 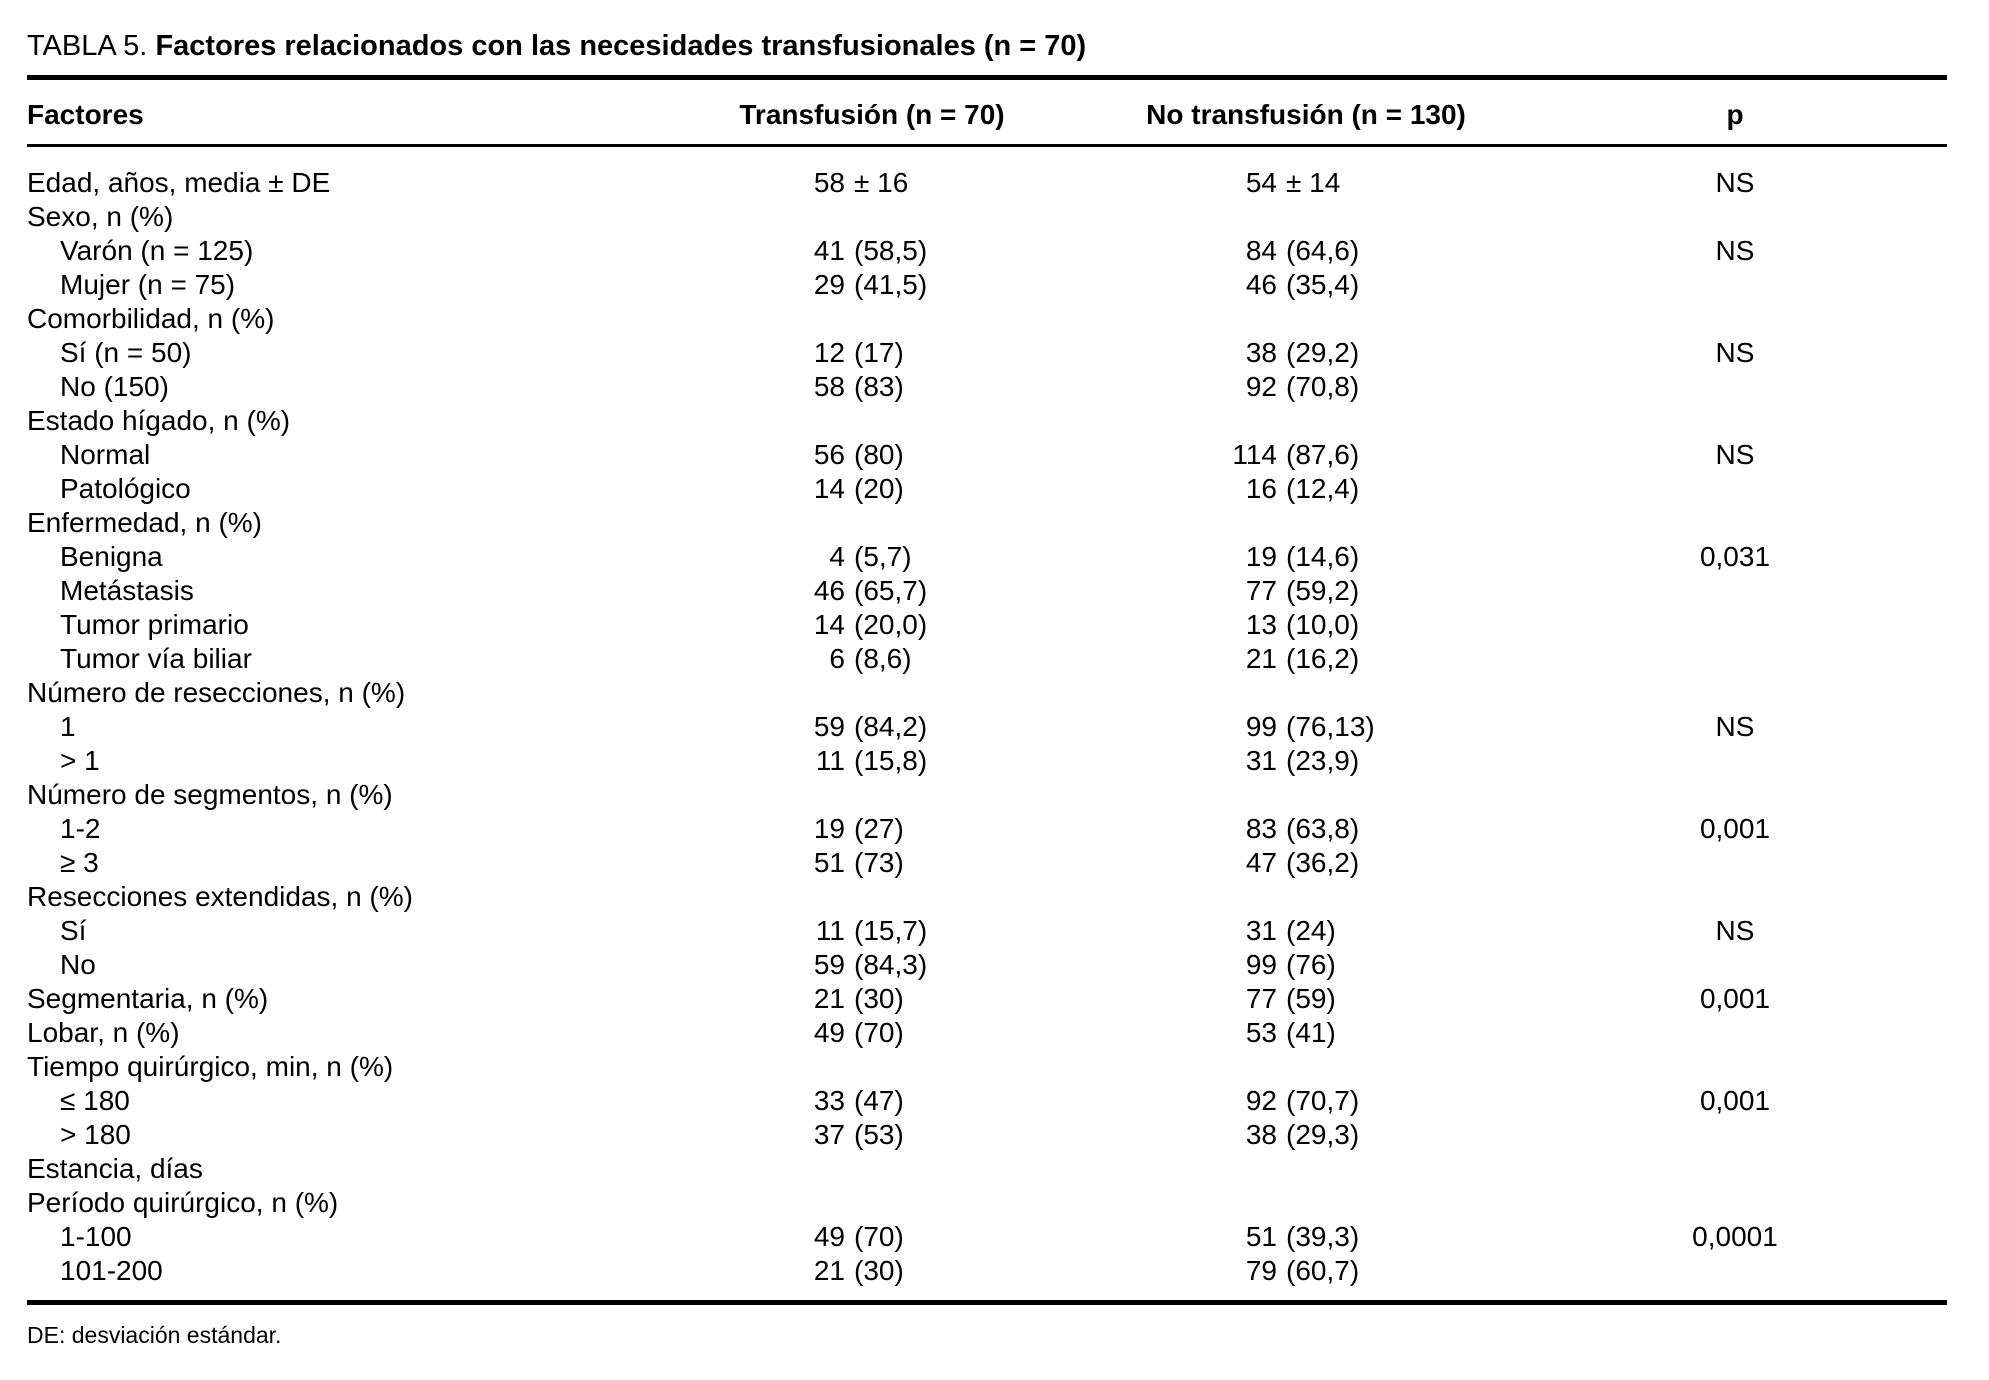 I want to click on table-row: 1-100 49 (70) 51 (39,3) 0,0001, so click(x=994, y=1237).